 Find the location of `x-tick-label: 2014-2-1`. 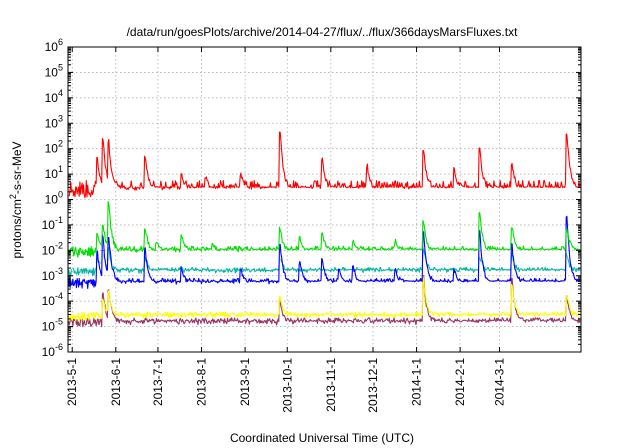

x-tick-label: 2014-2-1 is located at coordinates (460, 382).